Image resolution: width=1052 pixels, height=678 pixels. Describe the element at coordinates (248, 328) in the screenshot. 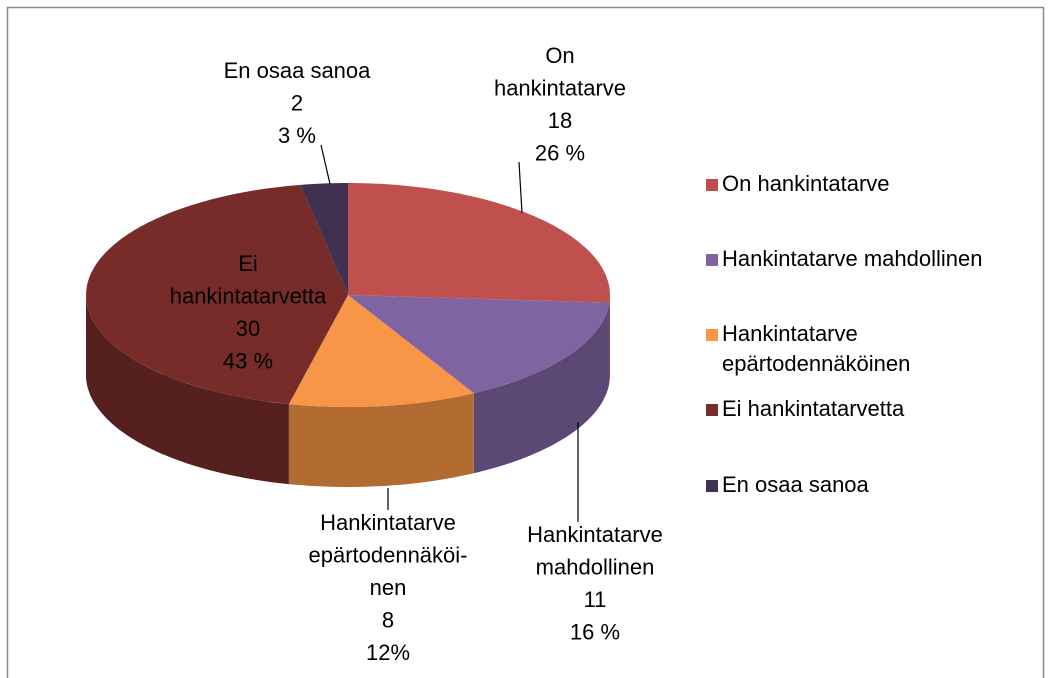

I see `data-label-value: 30` at that location.